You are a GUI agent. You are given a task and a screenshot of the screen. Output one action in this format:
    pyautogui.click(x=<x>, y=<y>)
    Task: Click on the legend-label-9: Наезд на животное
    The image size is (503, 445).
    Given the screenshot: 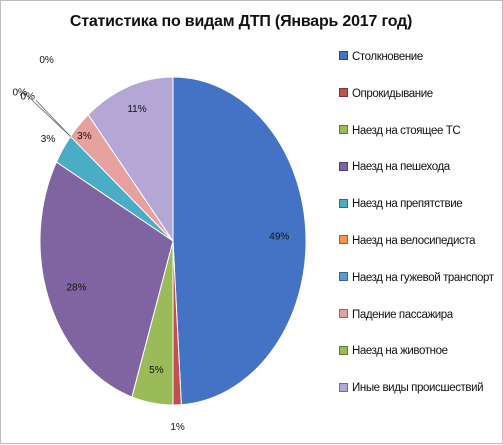 What is the action you would take?
    pyautogui.click(x=400, y=351)
    